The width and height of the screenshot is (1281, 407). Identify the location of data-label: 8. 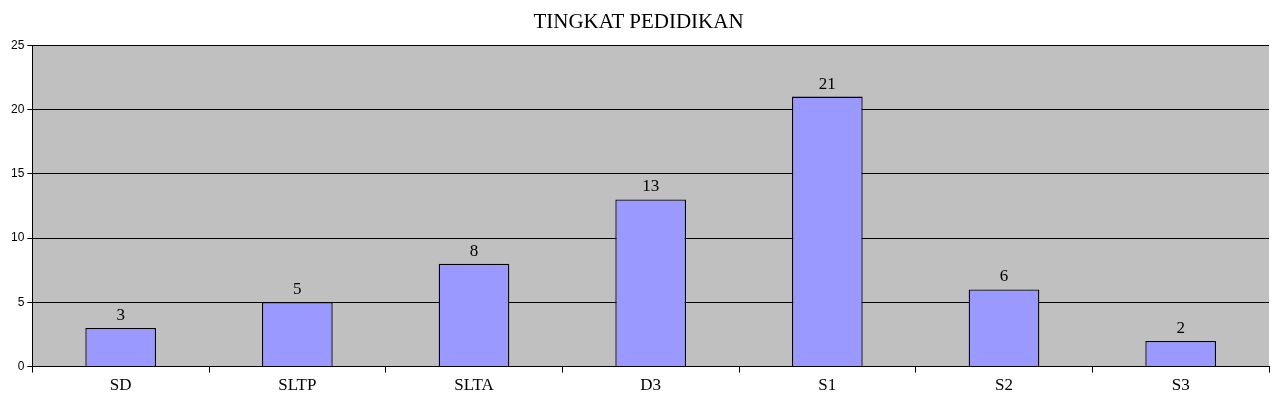
(474, 250).